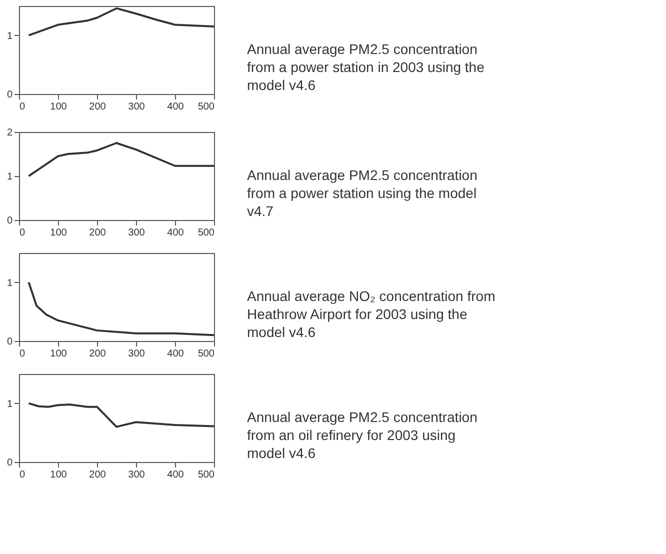 The image size is (666, 554). I want to click on y-tick-label: 2, so click(9, 133).